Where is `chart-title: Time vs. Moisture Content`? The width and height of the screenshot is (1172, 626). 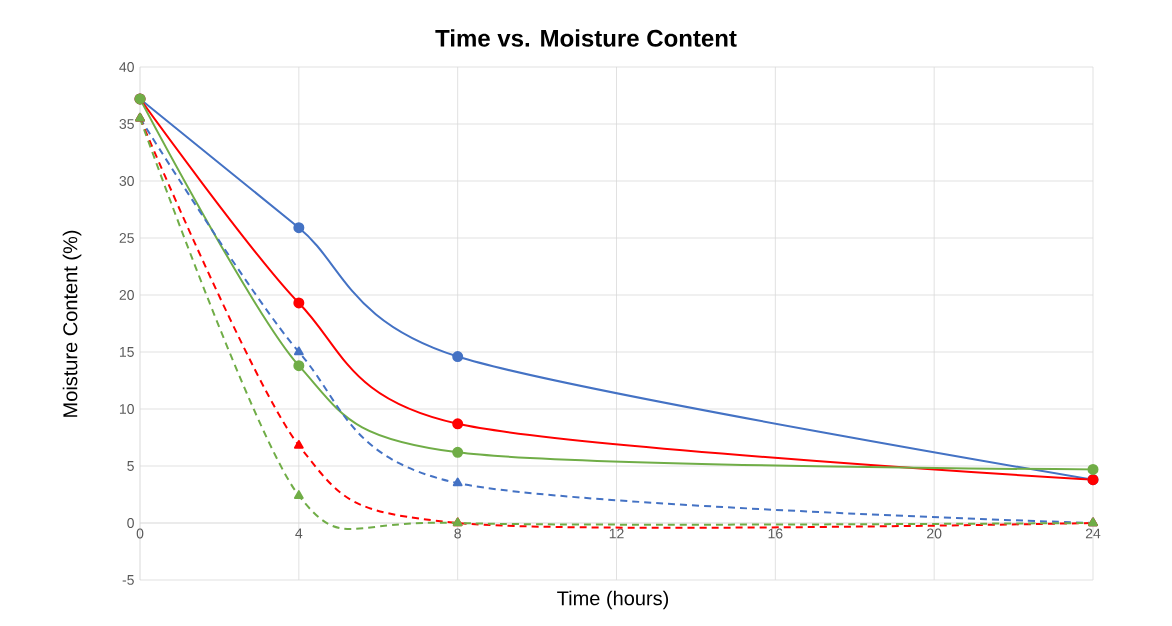
chart-title: Time vs. Moisture Content is located at coordinates (586, 38).